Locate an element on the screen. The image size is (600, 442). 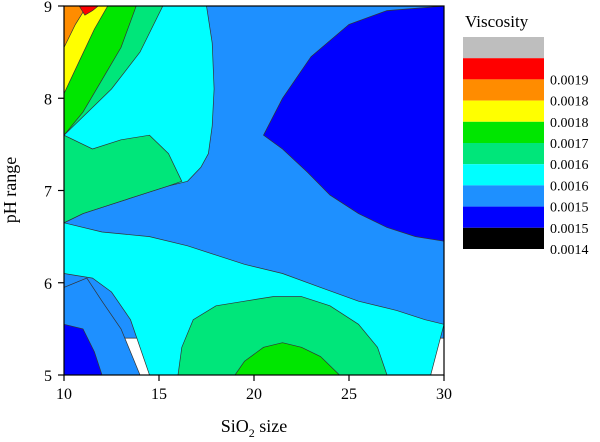
legend-label-7: 0.0015 is located at coordinates (569, 208).